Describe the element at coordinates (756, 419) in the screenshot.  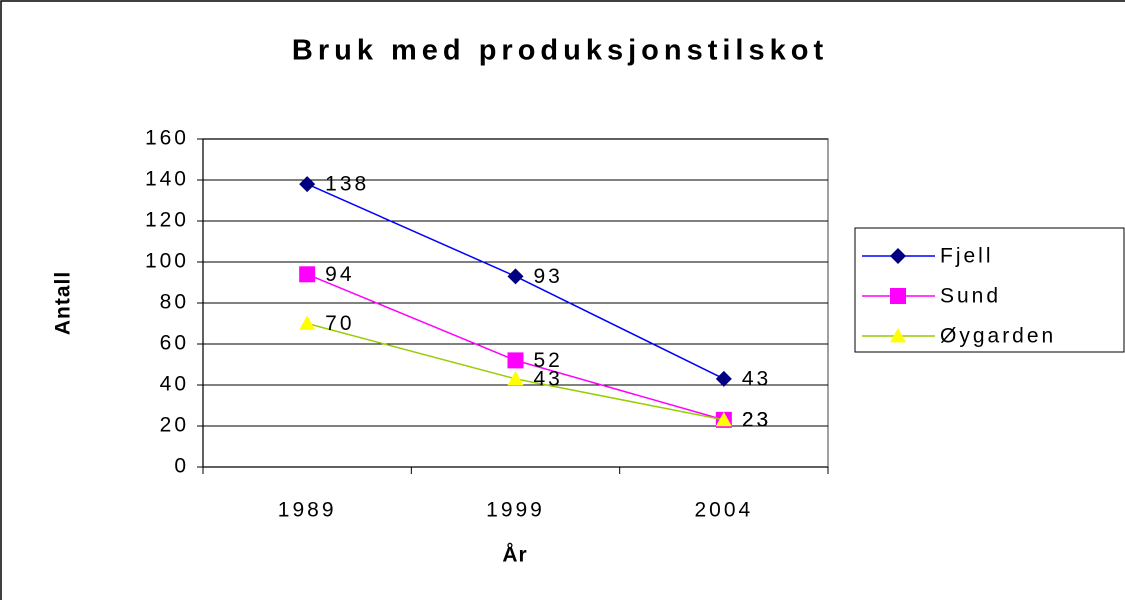
I see `data-label: 23` at that location.